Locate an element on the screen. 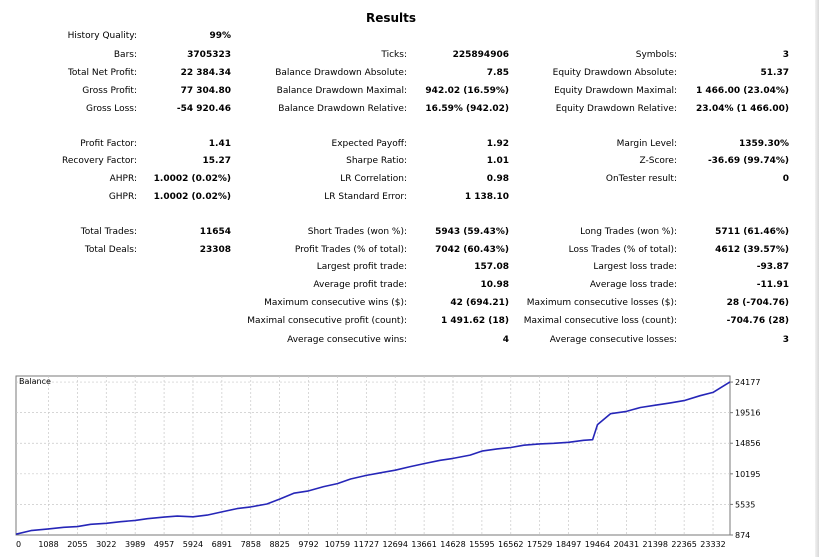  stat-value-equity-dd-rel: 23.04% (1 466.00) is located at coordinates (742, 109).